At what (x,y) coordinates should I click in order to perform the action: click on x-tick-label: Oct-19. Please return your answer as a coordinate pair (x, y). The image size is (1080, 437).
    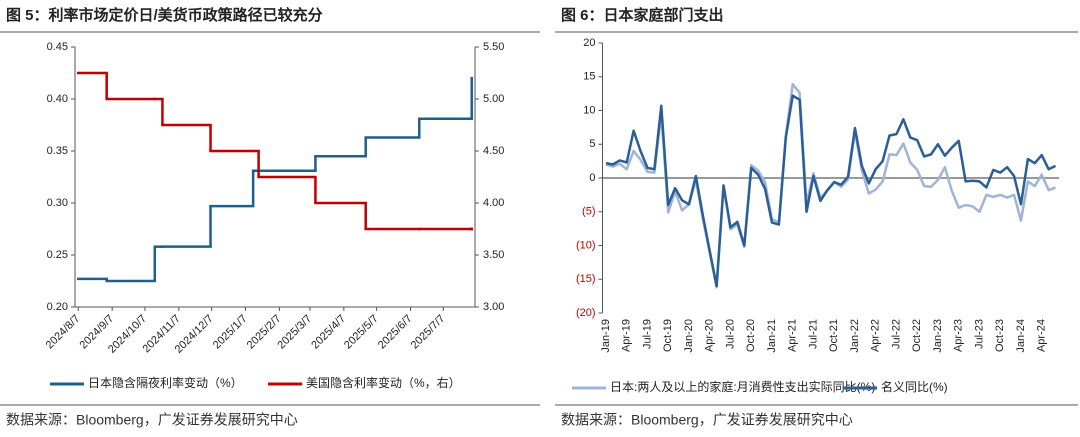
    Looking at the image, I should click on (668, 335).